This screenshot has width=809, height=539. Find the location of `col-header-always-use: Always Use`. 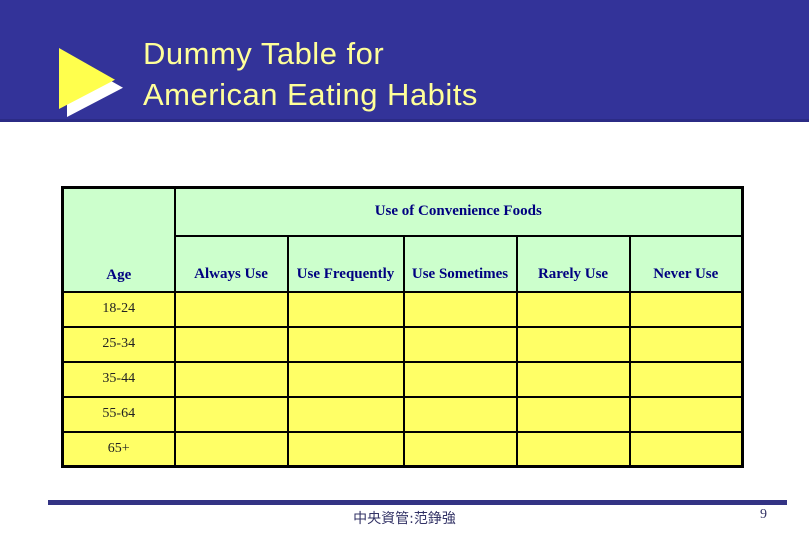

col-header-always-use: Always Use is located at coordinates (231, 263).